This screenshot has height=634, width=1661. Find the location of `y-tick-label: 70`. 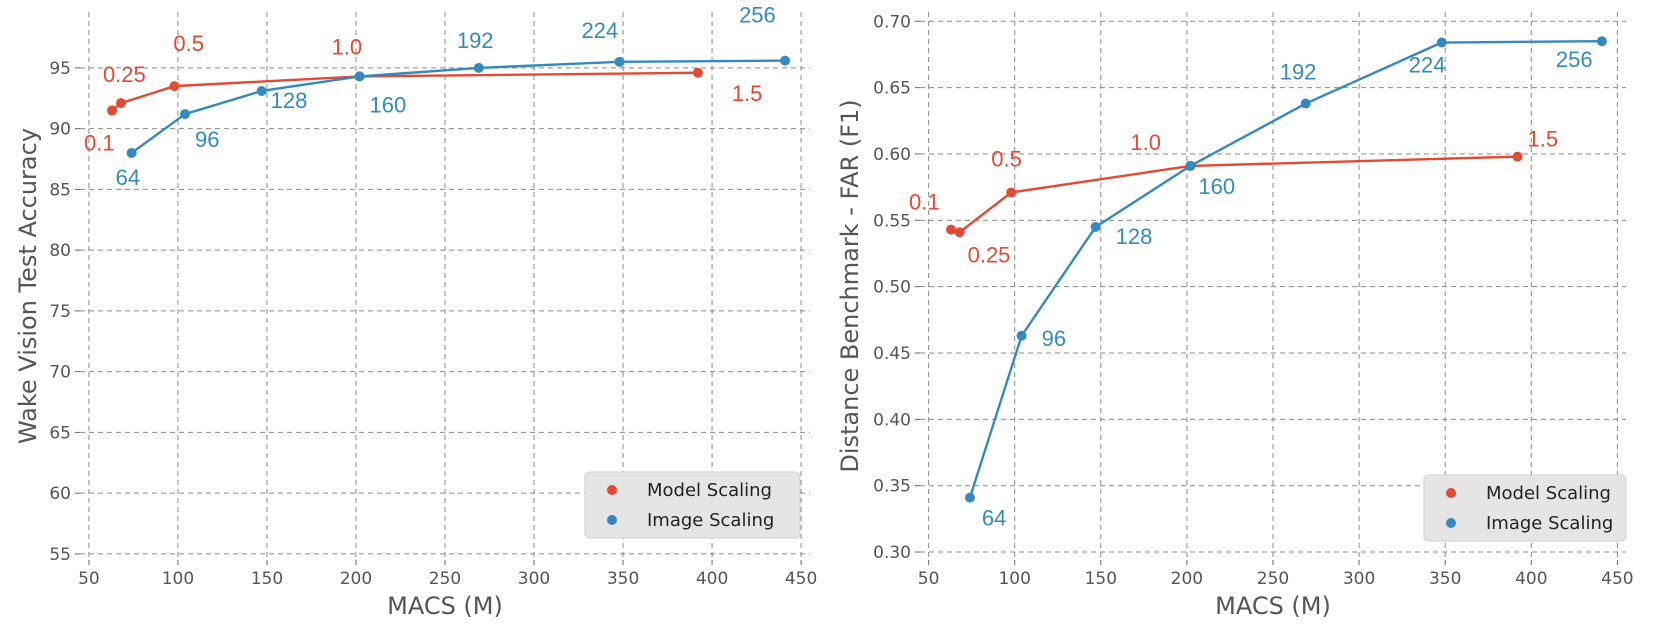

y-tick-label: 70 is located at coordinates (60, 373).